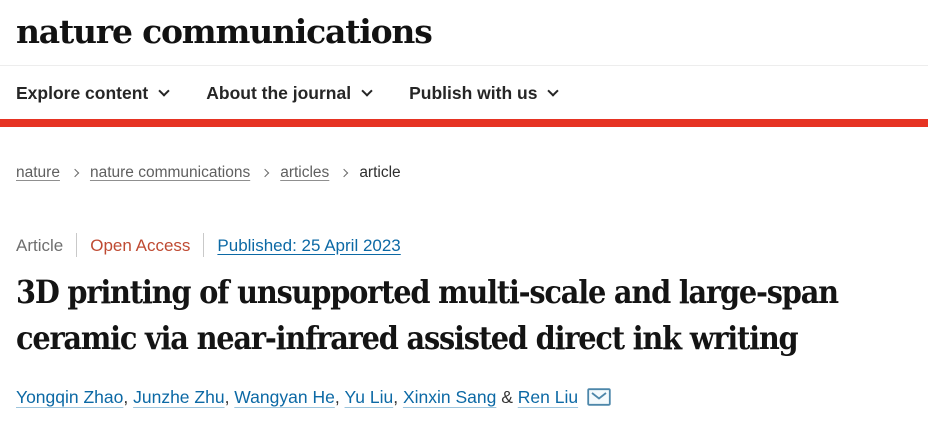 The width and height of the screenshot is (928, 423). What do you see at coordinates (70, 396) in the screenshot?
I see `author-link-yongqin-zhao: Yongqin Zhao` at bounding box center [70, 396].